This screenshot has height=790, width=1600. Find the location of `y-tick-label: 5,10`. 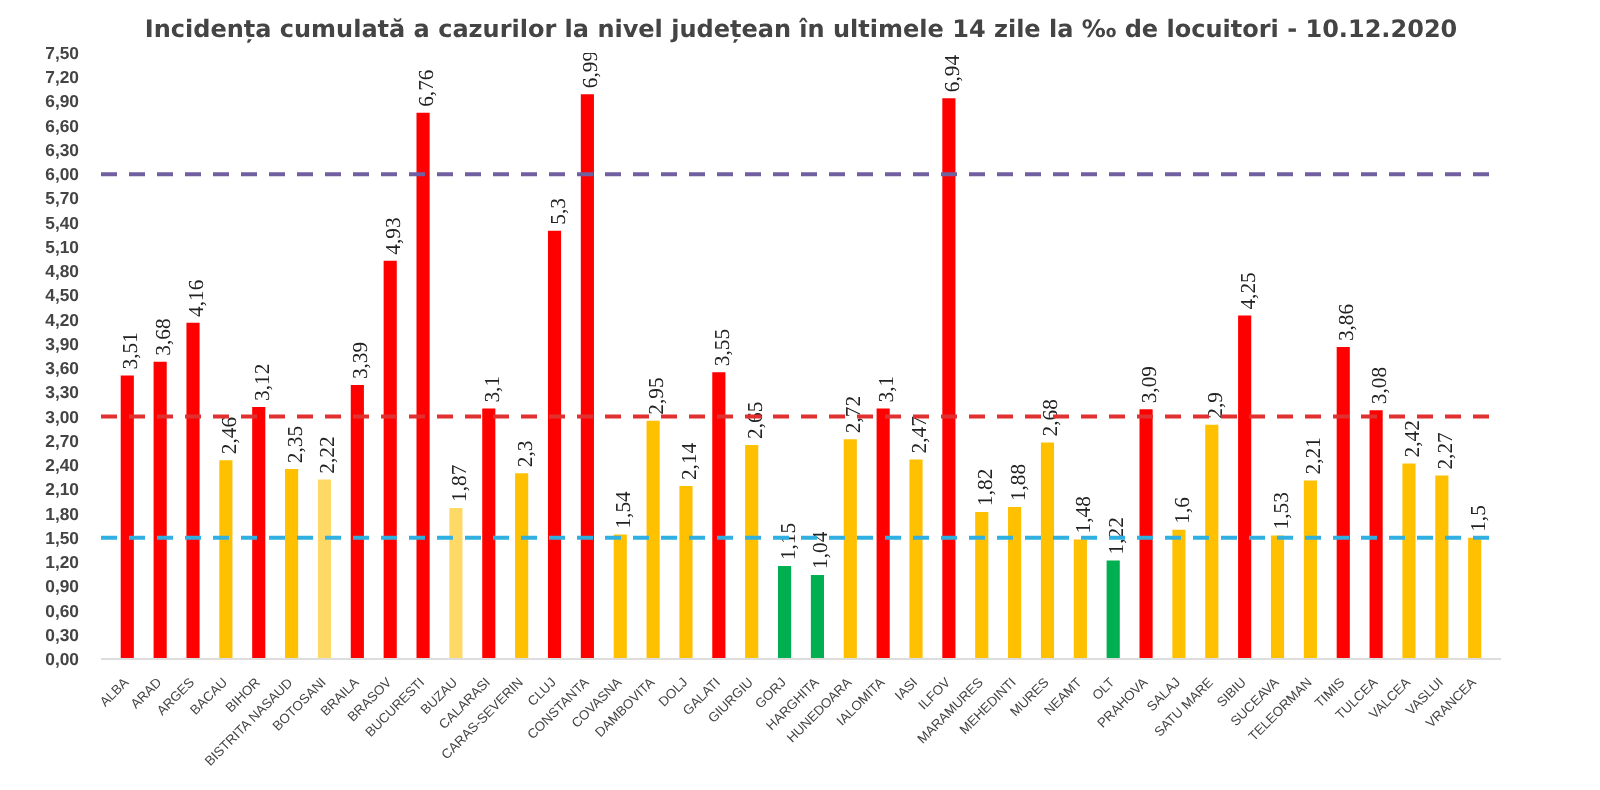

y-tick-label: 5,10 is located at coordinates (62, 246).